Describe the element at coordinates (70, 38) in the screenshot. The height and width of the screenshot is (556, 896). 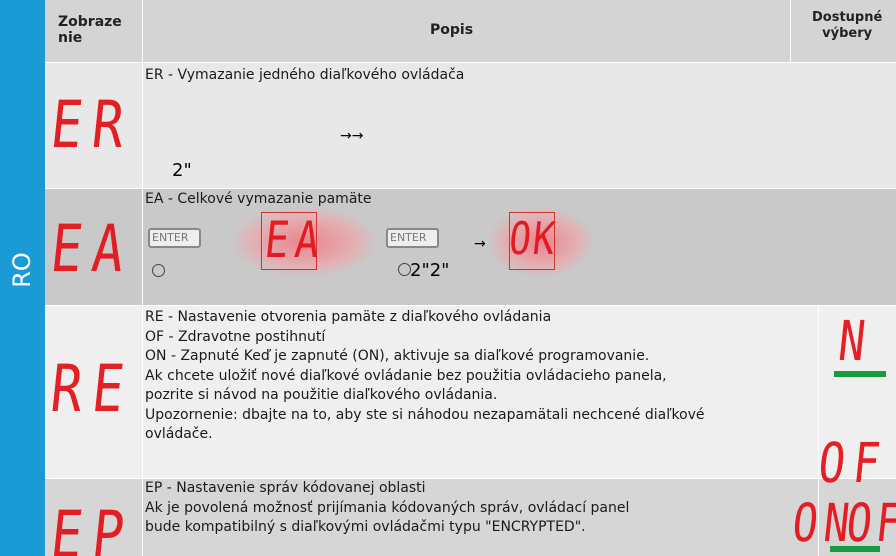
I see `header-line: nie` at that location.